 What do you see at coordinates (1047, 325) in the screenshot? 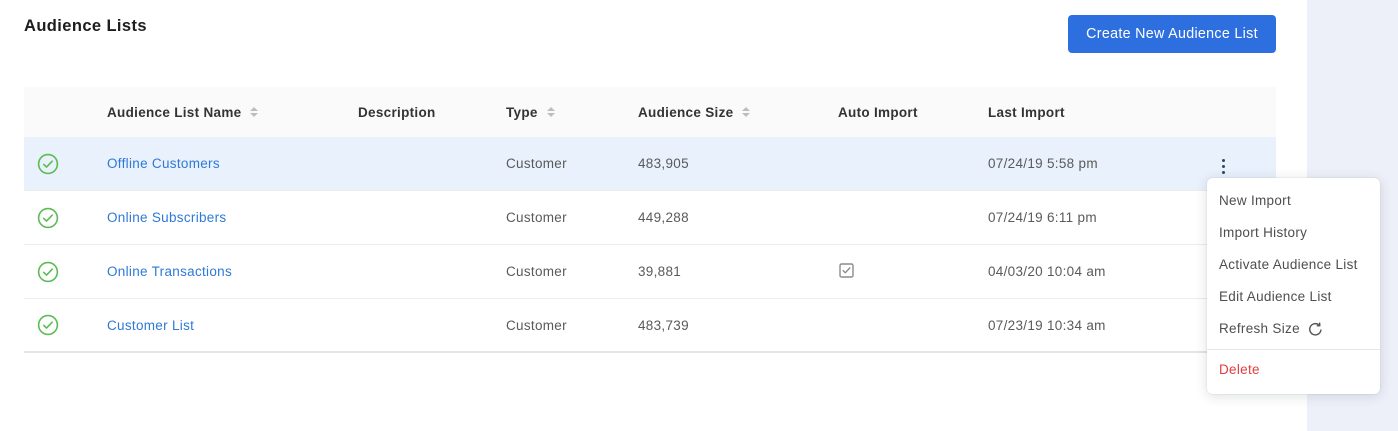
I see `last-import-cell: 07/23/19 10:34 am` at bounding box center [1047, 325].